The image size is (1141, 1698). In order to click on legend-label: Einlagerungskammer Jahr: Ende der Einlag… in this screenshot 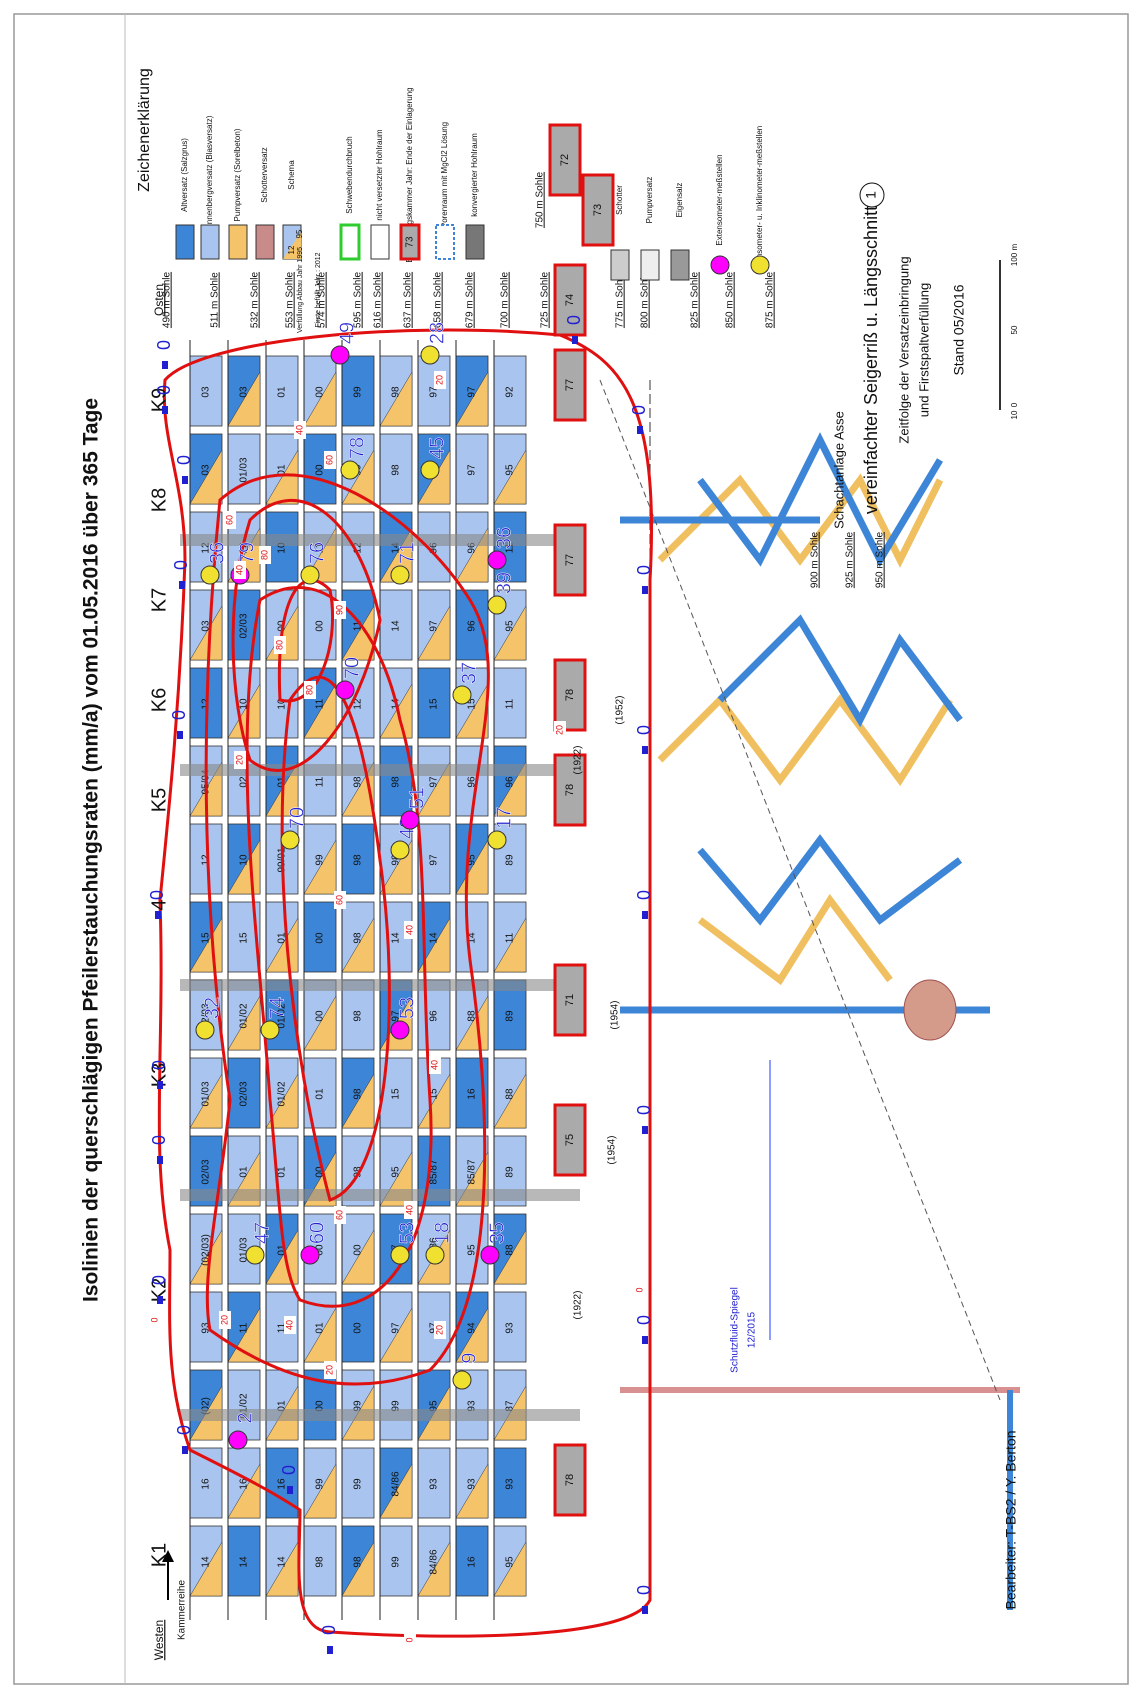, I will do `click(409, 174)`.